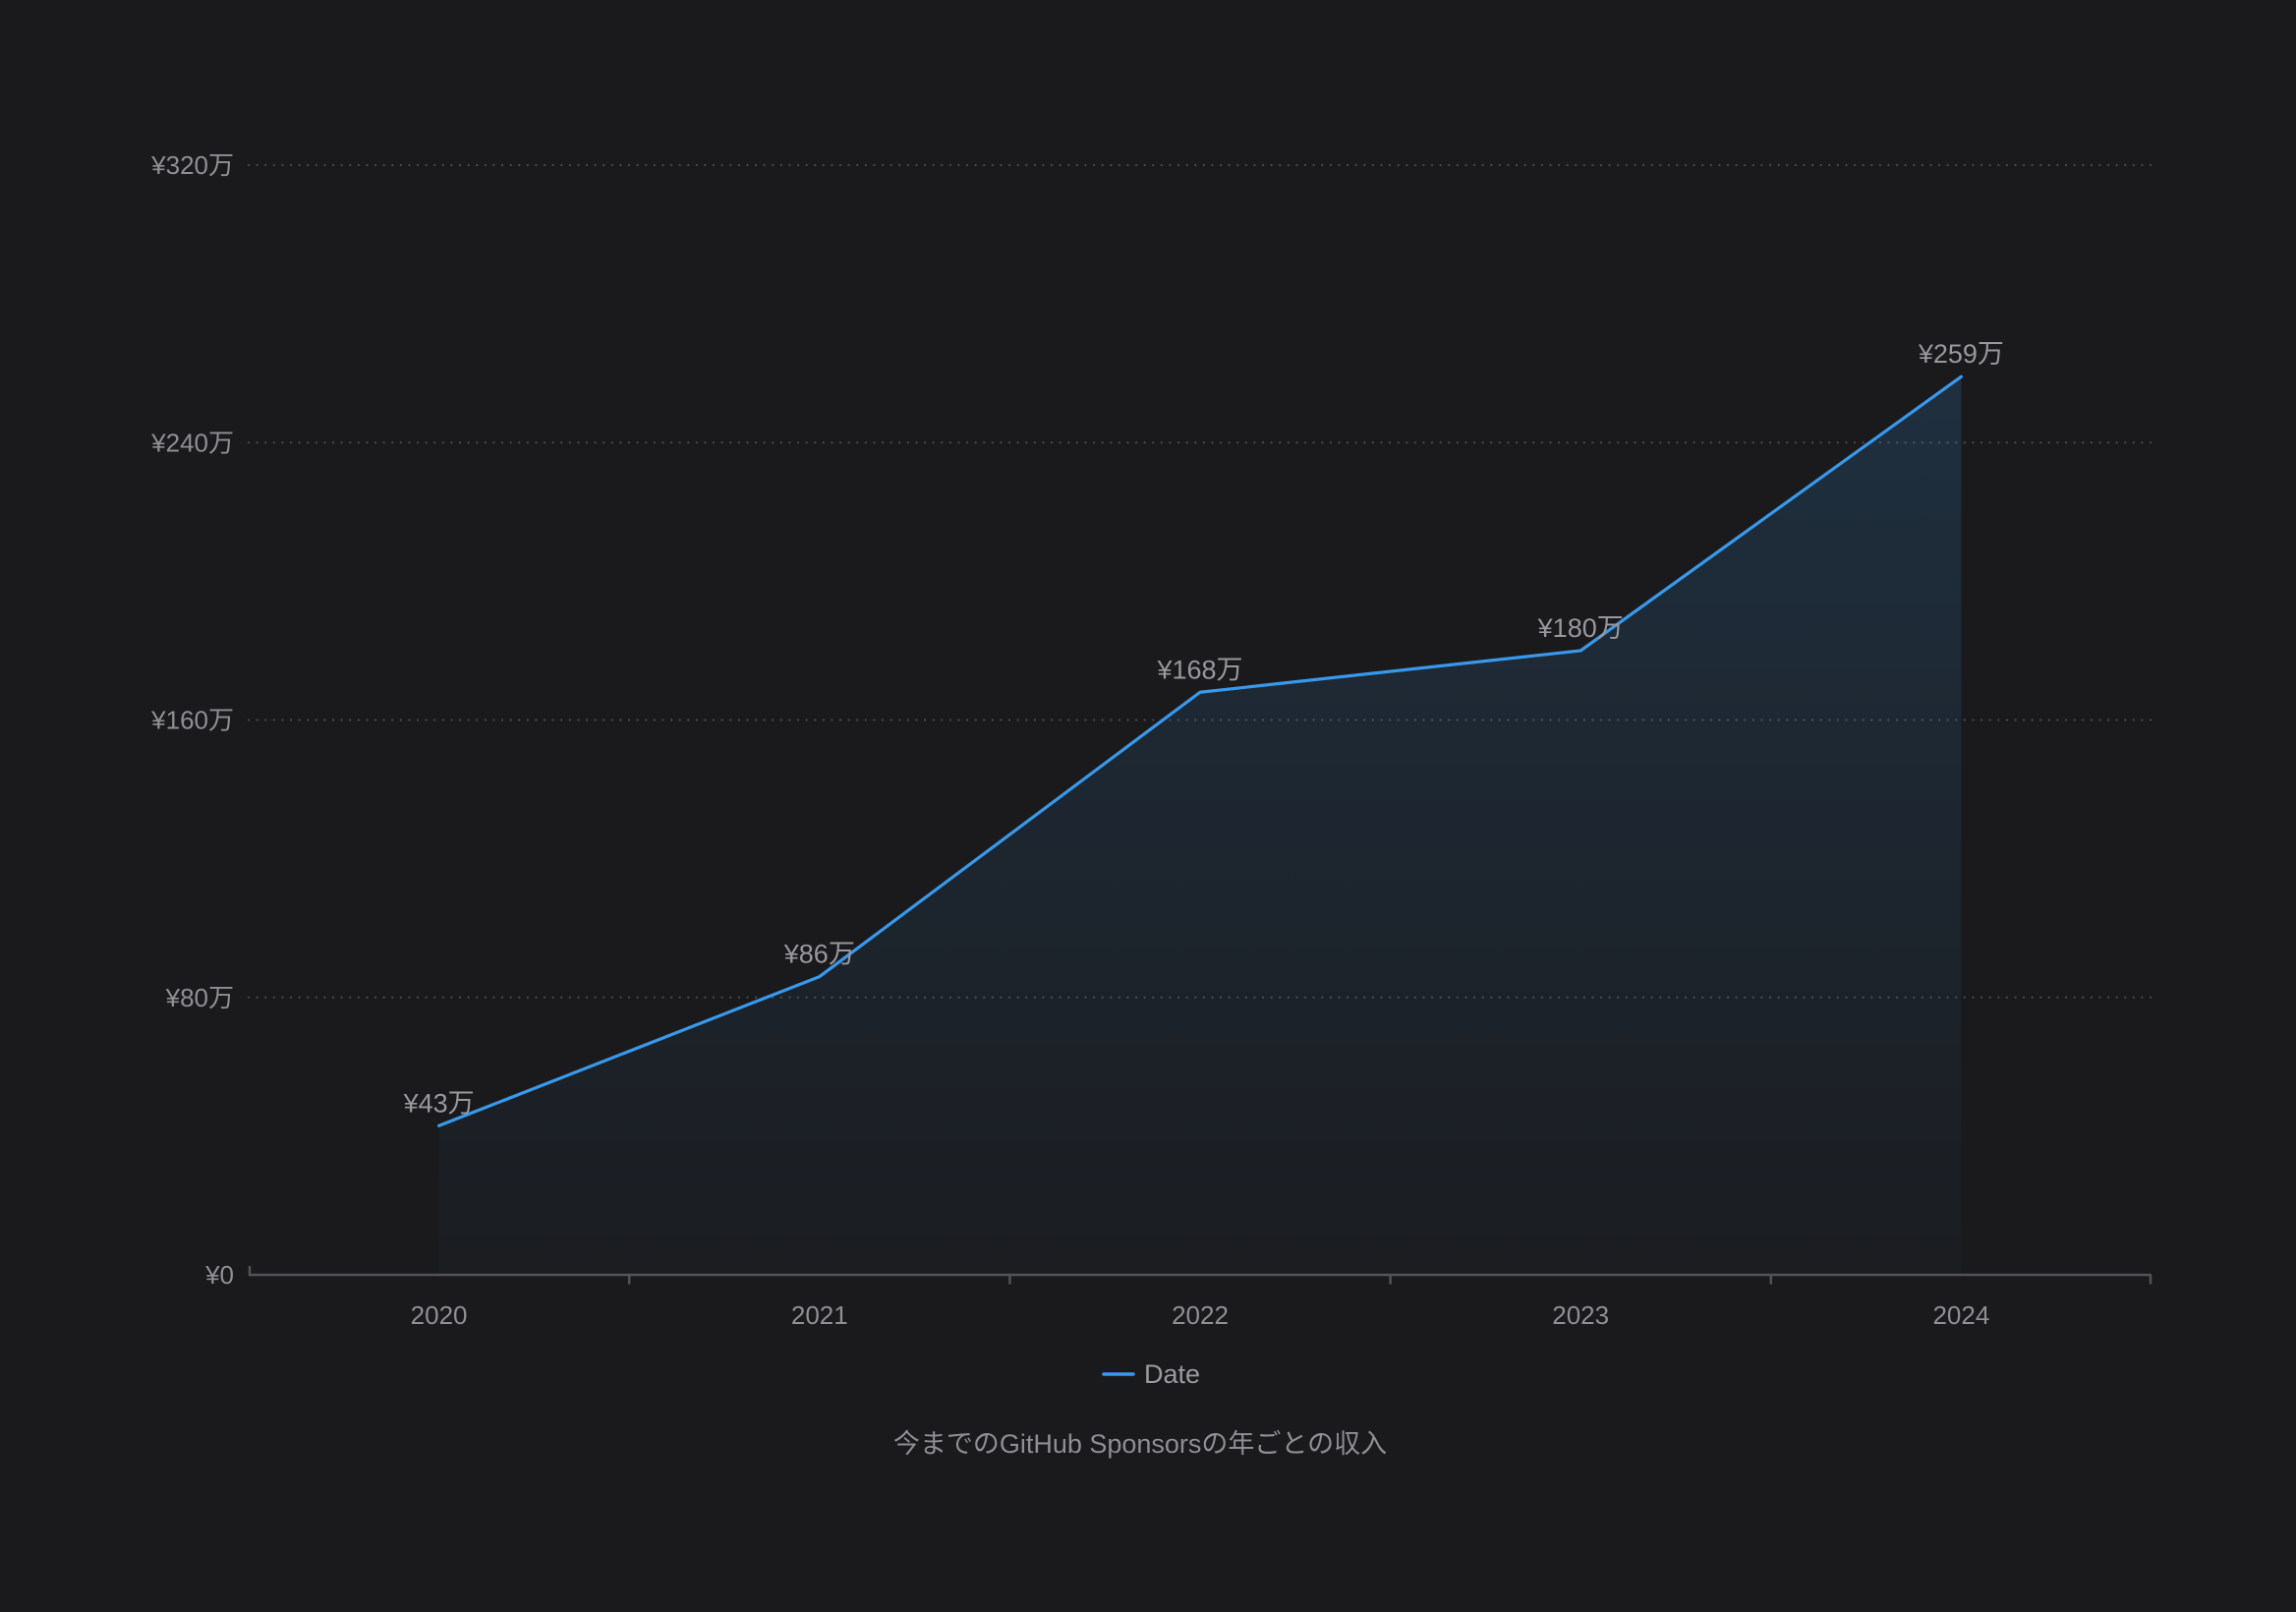 The height and width of the screenshot is (1612, 2296). What do you see at coordinates (440, 1315) in the screenshot?
I see `x-tick-label: 2020` at bounding box center [440, 1315].